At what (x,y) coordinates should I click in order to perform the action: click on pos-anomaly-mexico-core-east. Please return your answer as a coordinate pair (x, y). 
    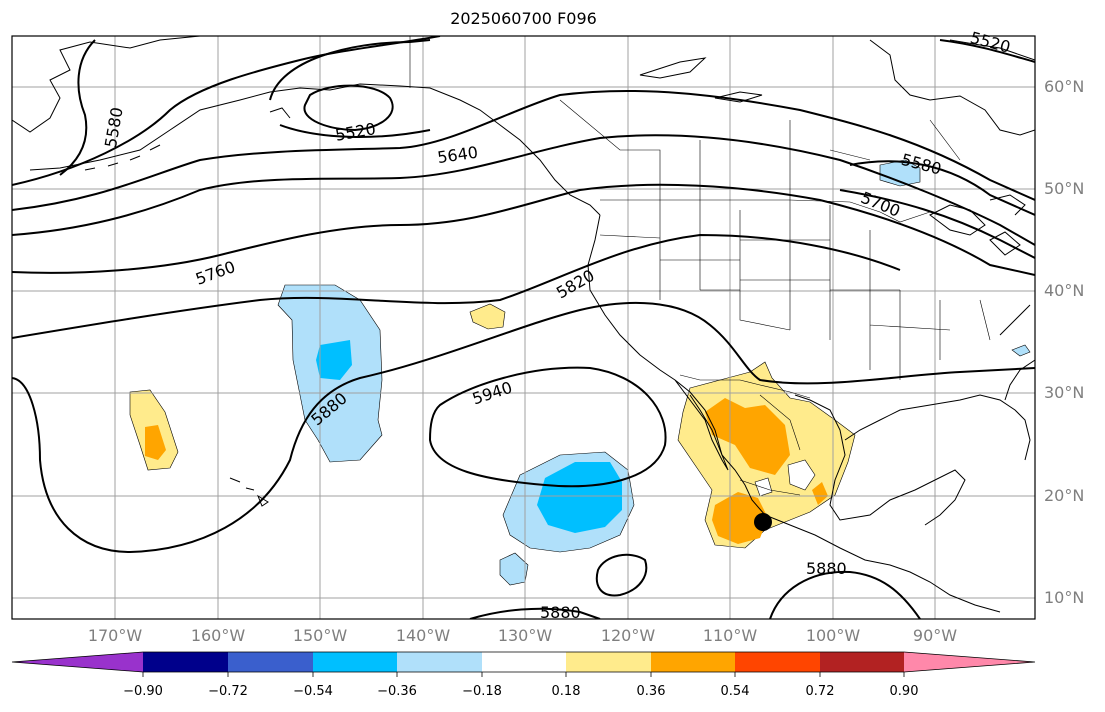
    Looking at the image, I should click on (820, 493).